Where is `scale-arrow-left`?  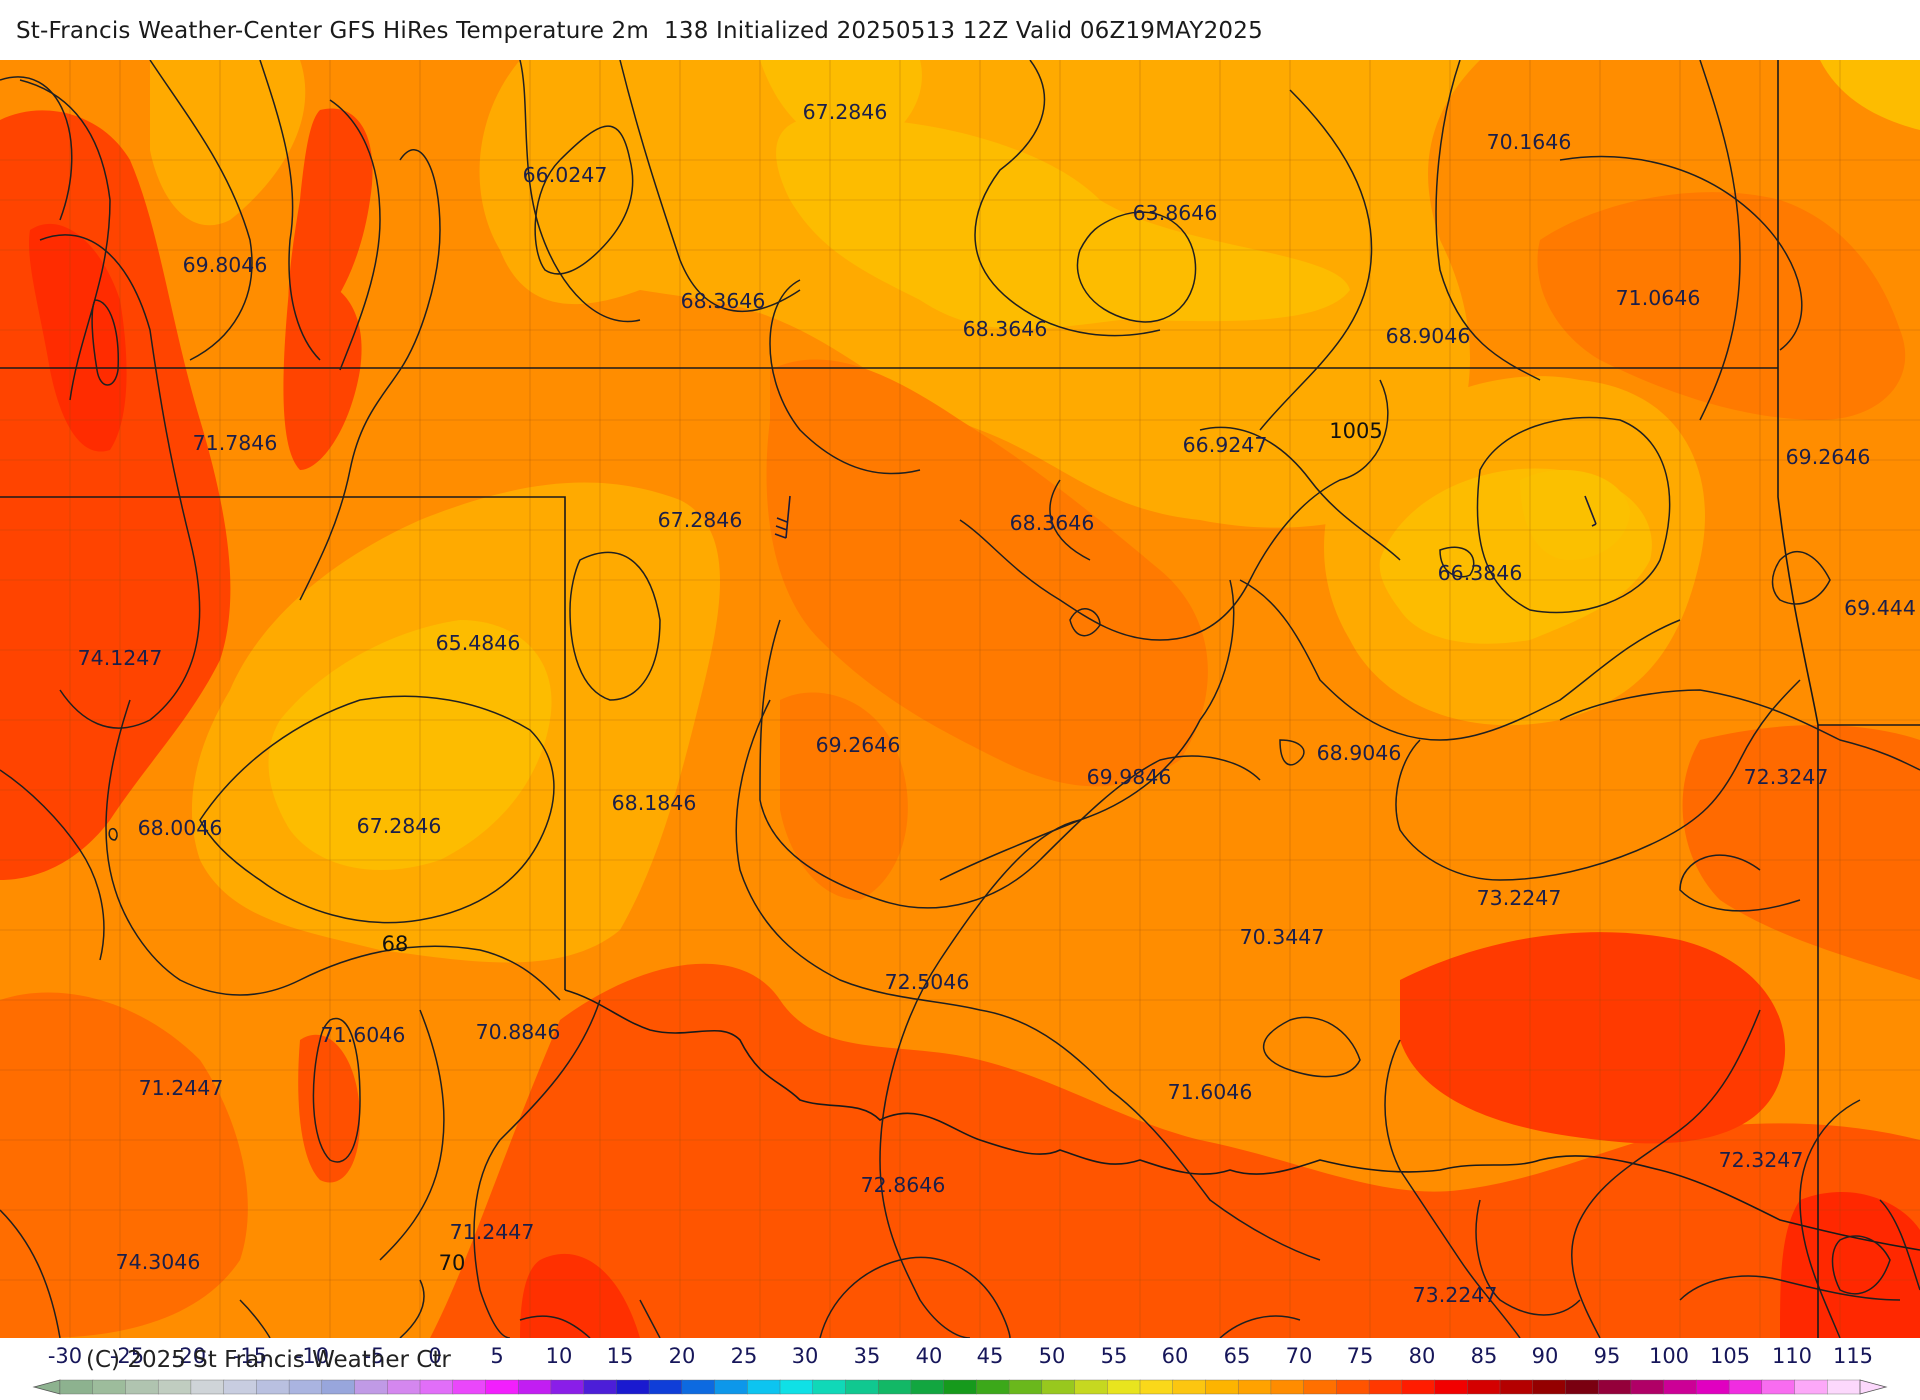
scale-arrow-left is located at coordinates (46, 1387).